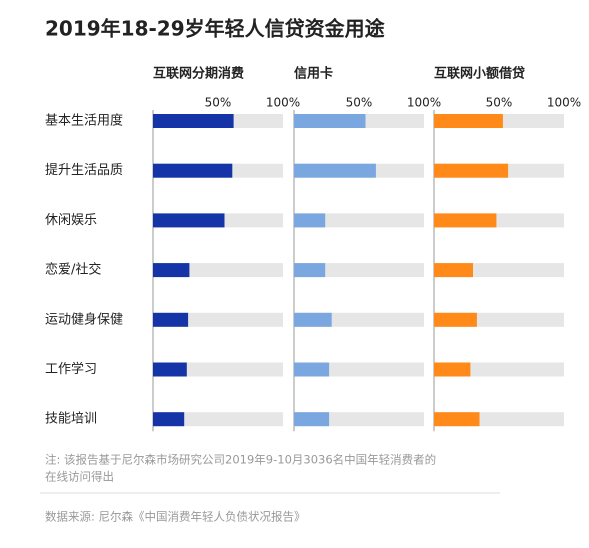 Image resolution: width=589 pixels, height=548 pixels. What do you see at coordinates (73, 270) in the screenshot?
I see `category-label: 恋爱/社交` at bounding box center [73, 270].